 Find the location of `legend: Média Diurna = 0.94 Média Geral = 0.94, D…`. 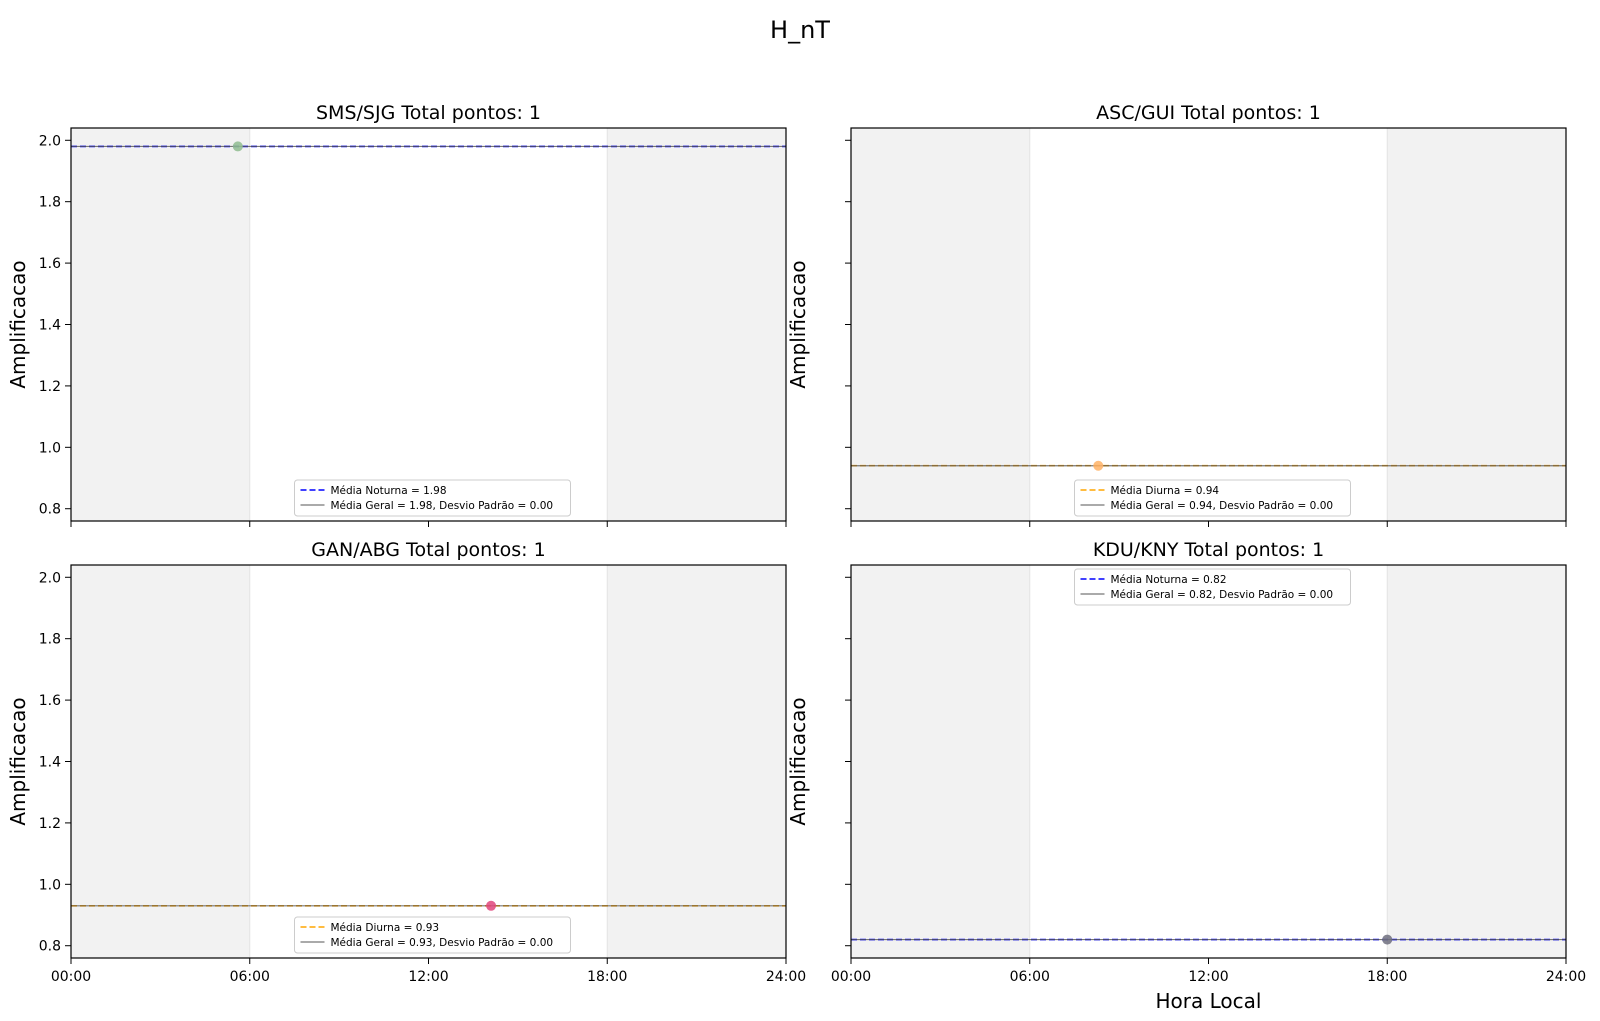

legend: Média Diurna = 0.94 Média Geral = 0.94, D… is located at coordinates (1212, 498).